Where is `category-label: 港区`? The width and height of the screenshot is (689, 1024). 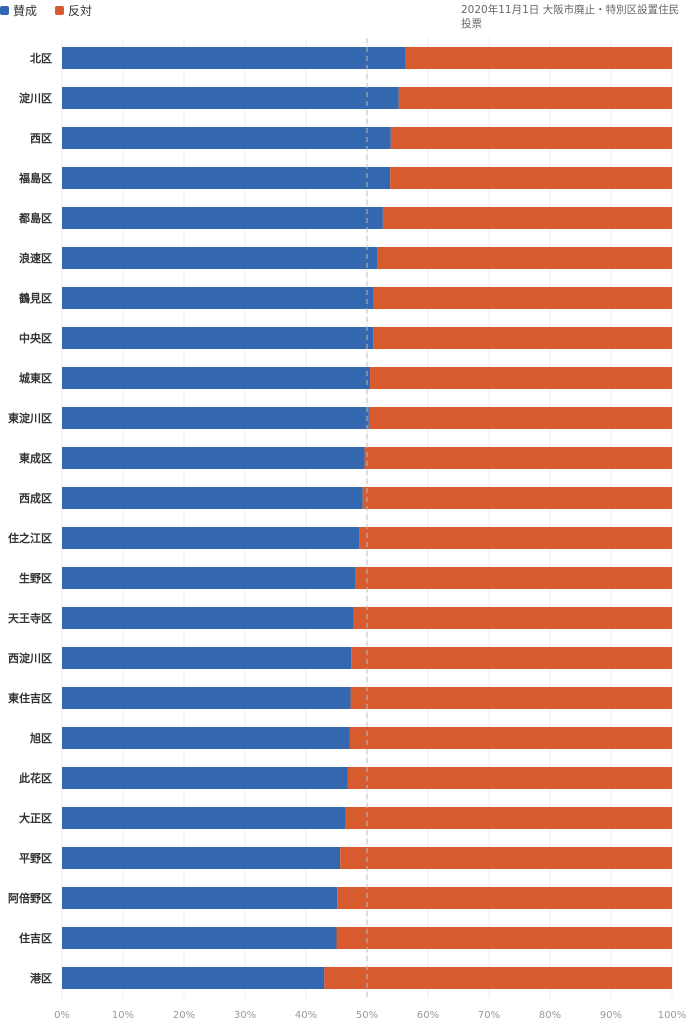
category-label: 港区 is located at coordinates (41, 978).